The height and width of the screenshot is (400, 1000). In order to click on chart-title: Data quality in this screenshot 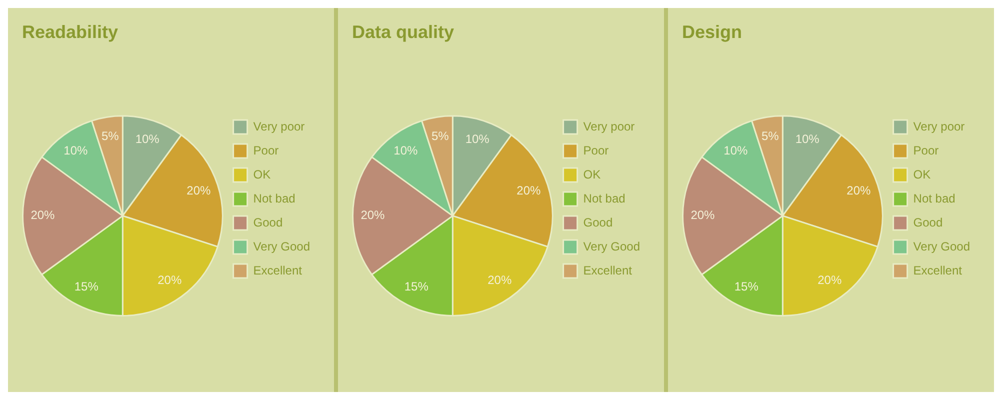, I will do `click(403, 32)`.